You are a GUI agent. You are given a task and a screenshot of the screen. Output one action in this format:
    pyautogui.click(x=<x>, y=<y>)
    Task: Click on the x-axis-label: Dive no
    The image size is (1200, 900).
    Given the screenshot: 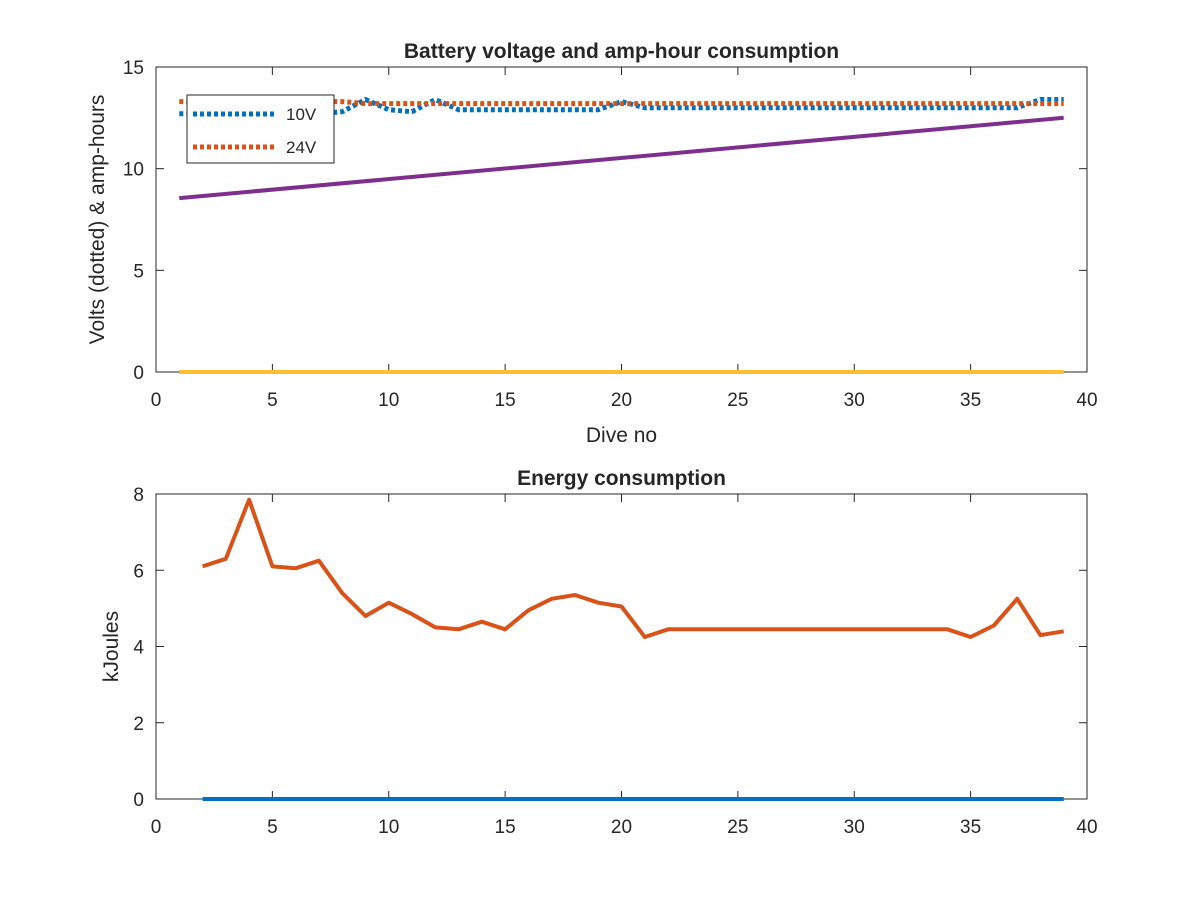 What is the action you would take?
    pyautogui.click(x=621, y=435)
    